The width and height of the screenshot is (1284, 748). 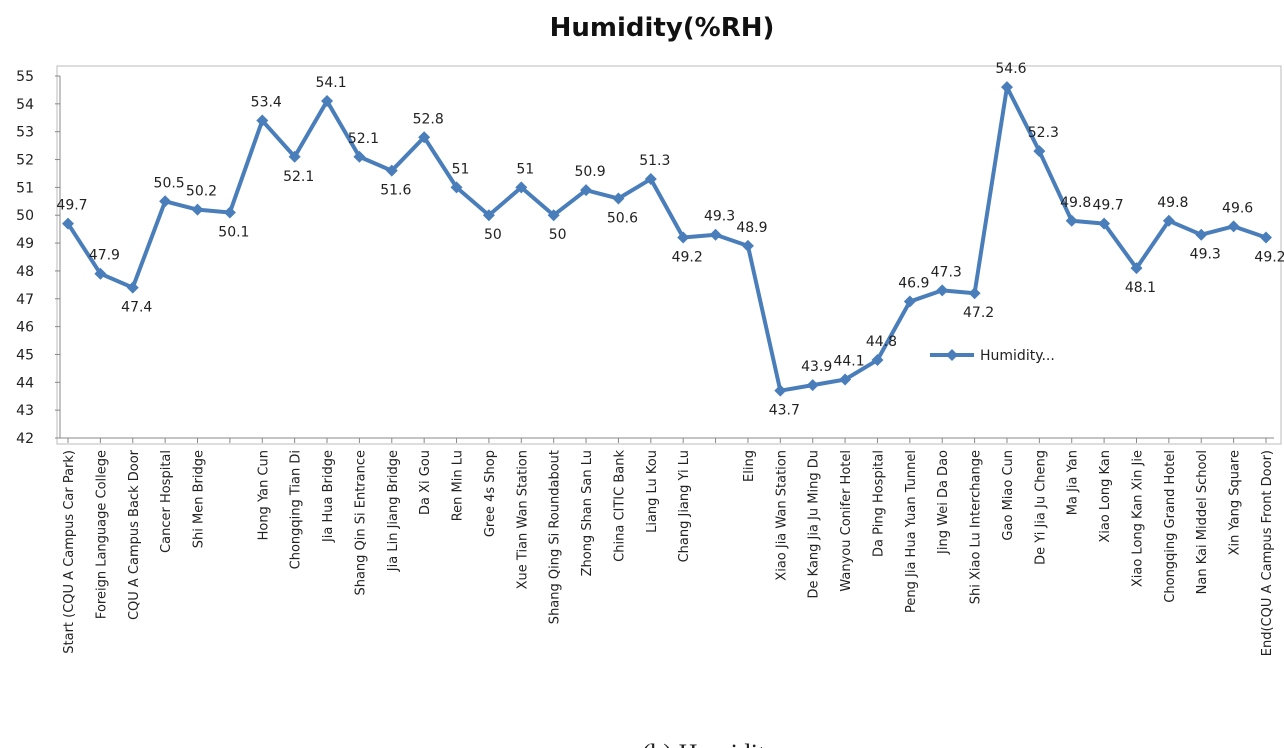 What do you see at coordinates (25, 133) in the screenshot?
I see `y-tick-label: 53` at bounding box center [25, 133].